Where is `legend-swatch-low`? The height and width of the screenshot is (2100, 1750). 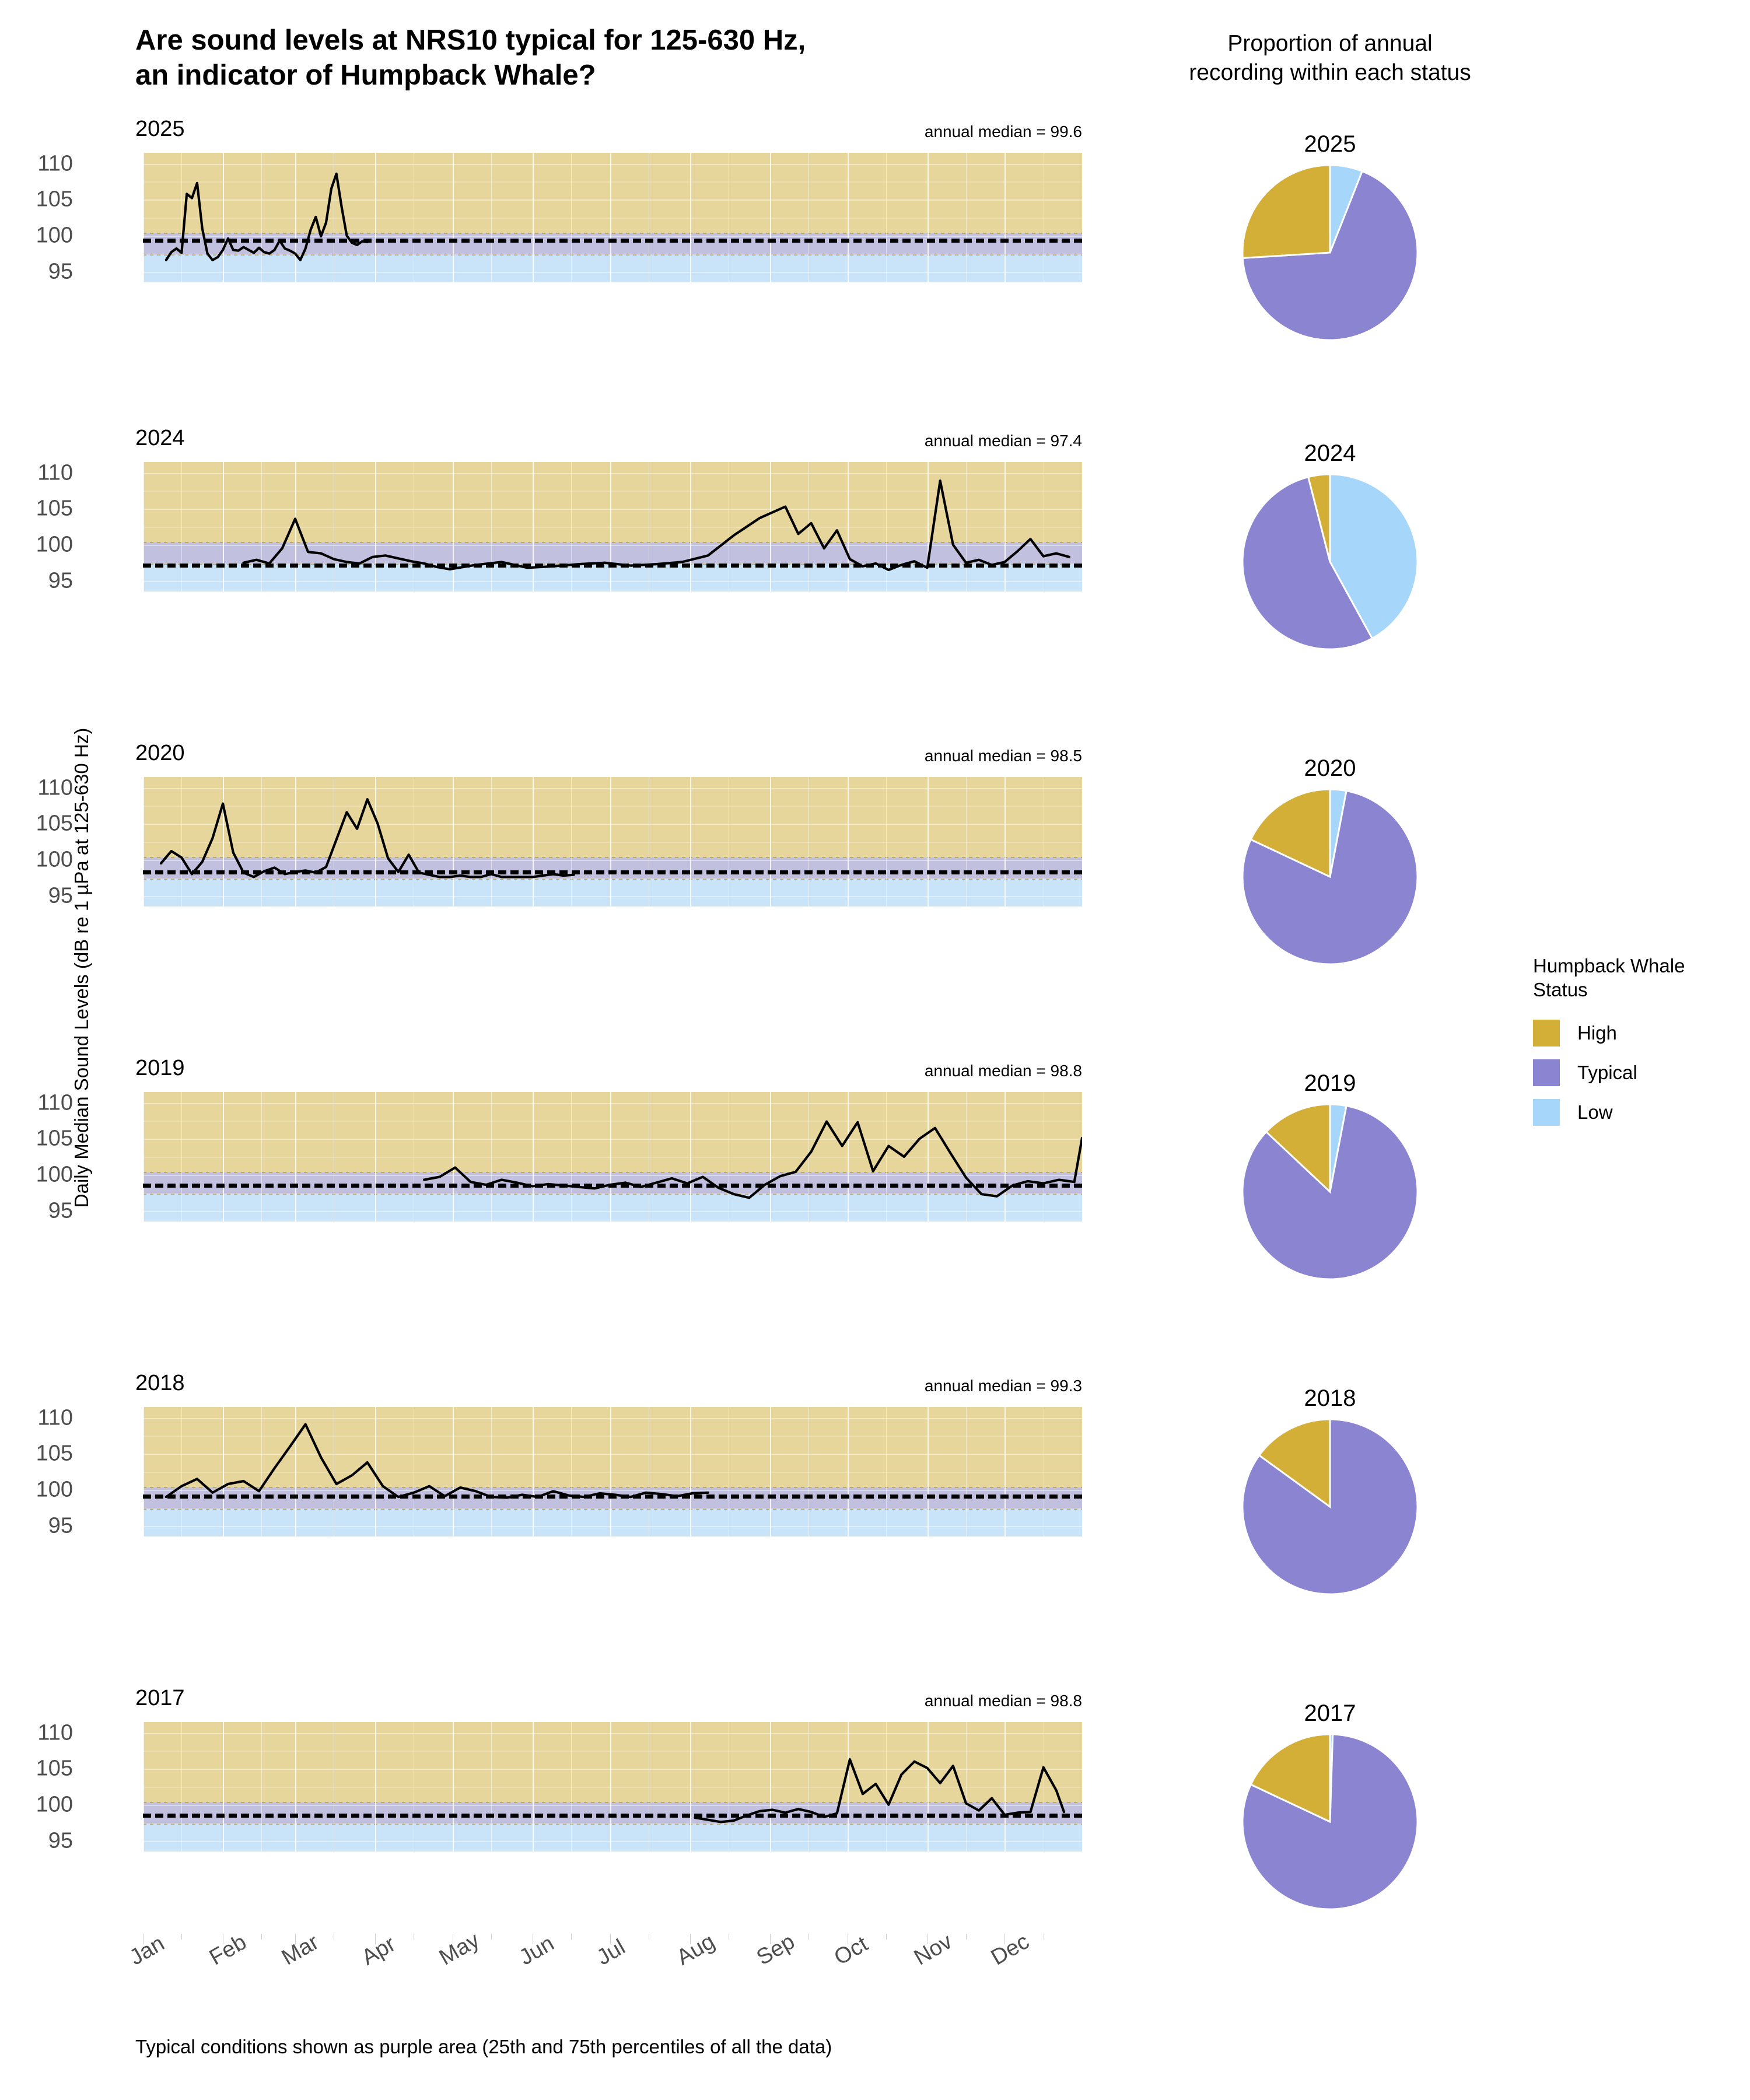
legend-swatch-low is located at coordinates (1546, 1112).